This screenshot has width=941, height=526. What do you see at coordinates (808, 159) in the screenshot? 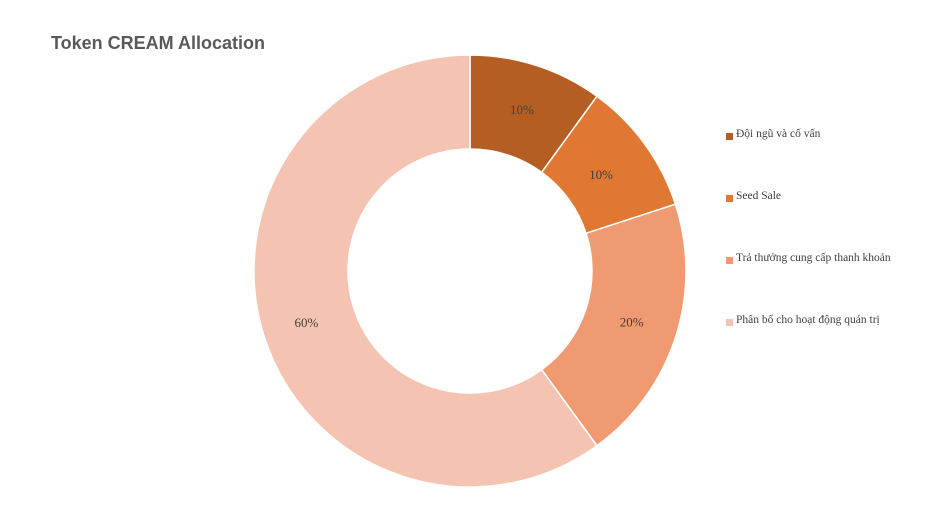
I see `legend-item: Đội ngũ và cố vấn` at bounding box center [808, 159].